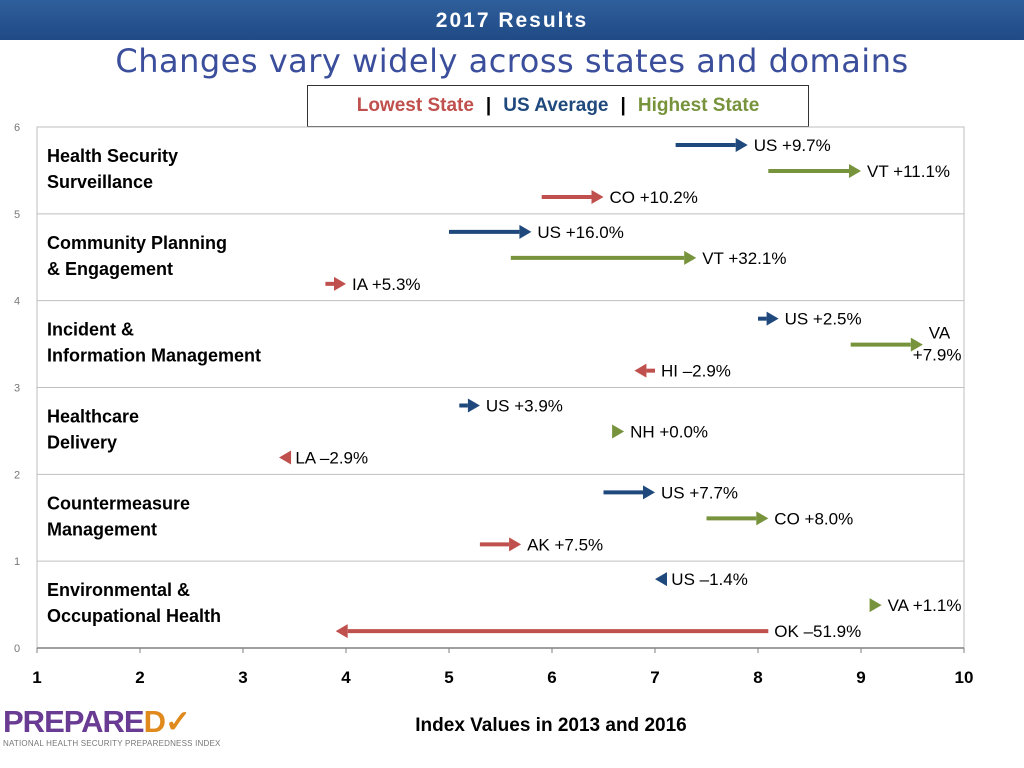 This screenshot has width=1024, height=768. I want to click on y-tick-label: 0, so click(17, 649).